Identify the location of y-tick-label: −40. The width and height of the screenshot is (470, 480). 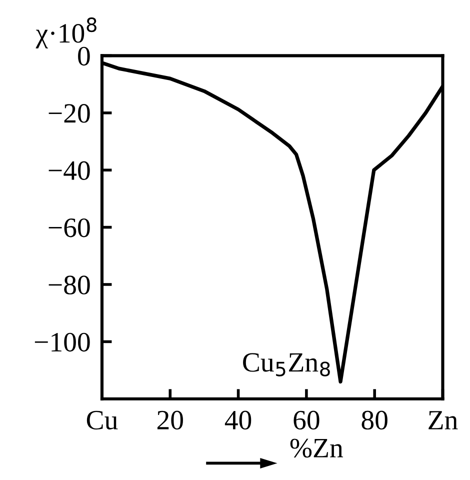
(69, 170).